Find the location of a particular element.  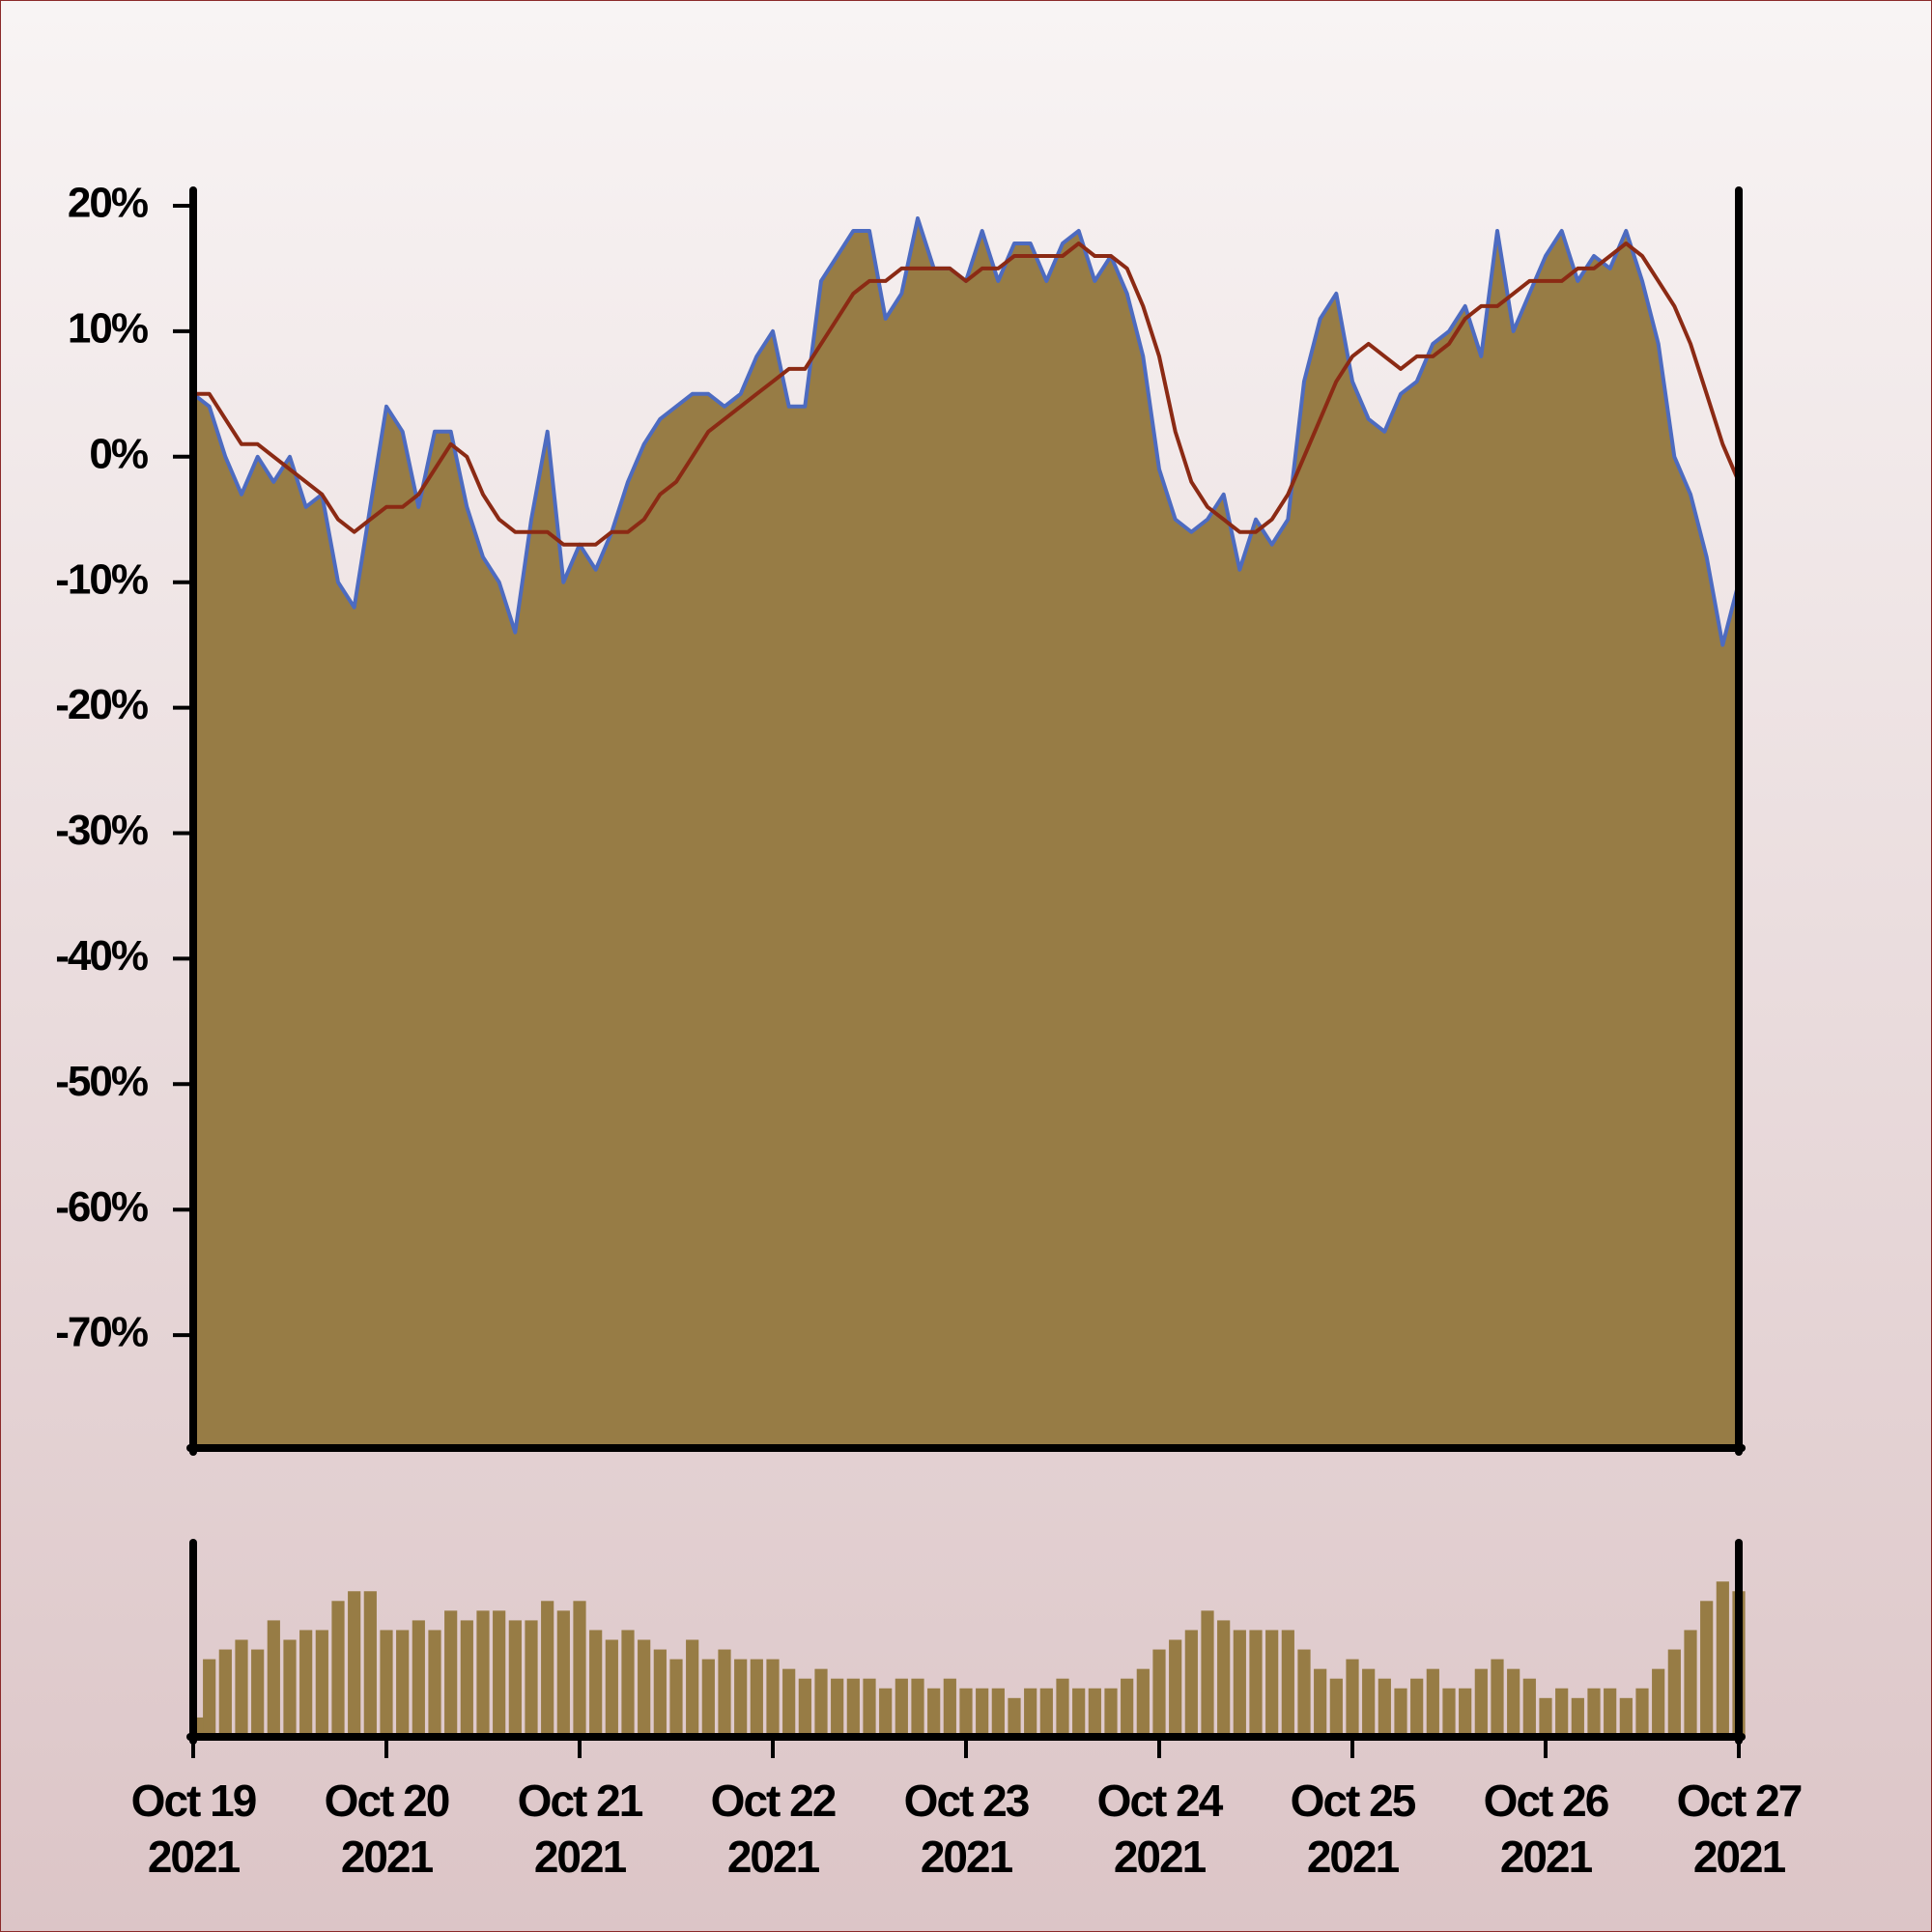

y-tick-label: -10% is located at coordinates (101, 579).